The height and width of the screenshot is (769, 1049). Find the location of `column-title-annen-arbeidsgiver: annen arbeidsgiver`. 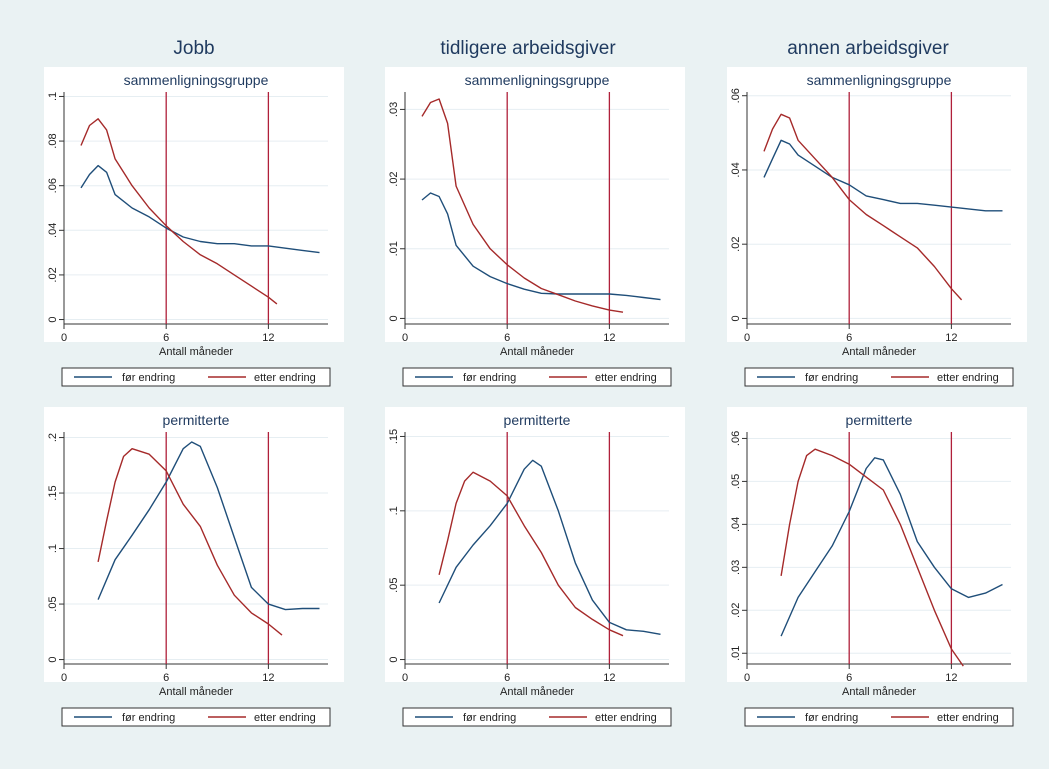

column-title-annen-arbeidsgiver: annen arbeidsgiver is located at coordinates (868, 48).